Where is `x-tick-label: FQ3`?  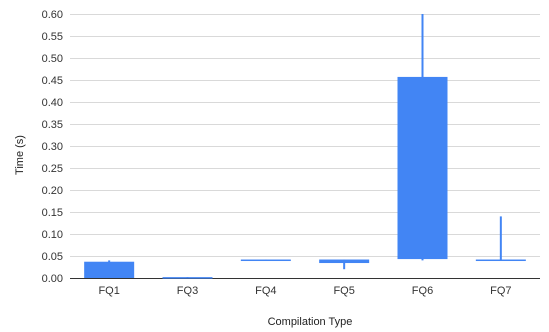
x-tick-label: FQ3 is located at coordinates (187, 291).